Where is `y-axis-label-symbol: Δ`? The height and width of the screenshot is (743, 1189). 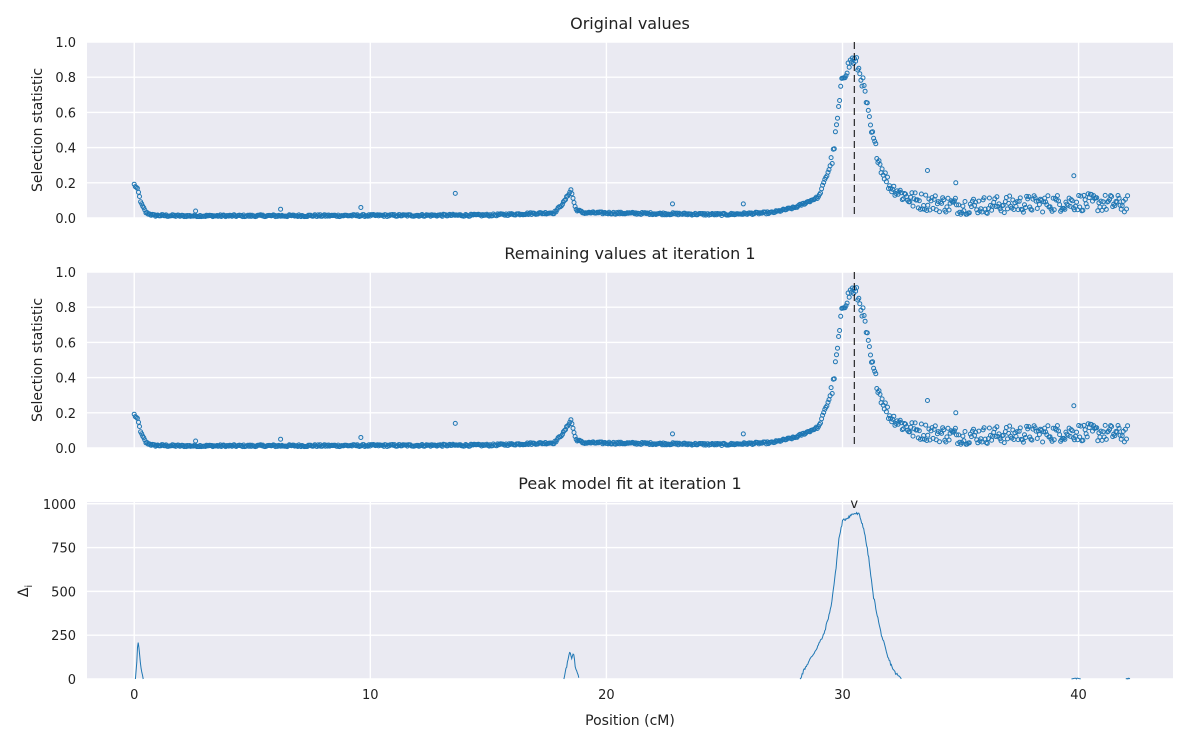
y-axis-label-symbol: Δ is located at coordinates (24, 592).